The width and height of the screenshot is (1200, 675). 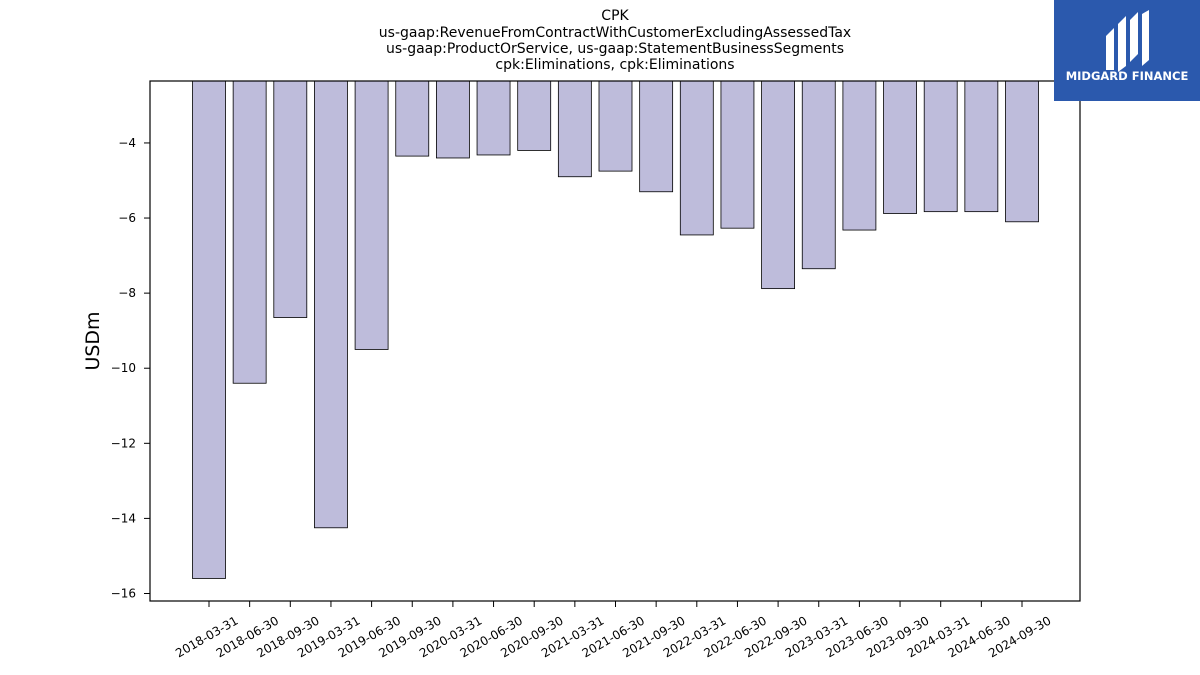 What do you see at coordinates (123, 368) in the screenshot?
I see `y-tick-label: −10` at bounding box center [123, 368].